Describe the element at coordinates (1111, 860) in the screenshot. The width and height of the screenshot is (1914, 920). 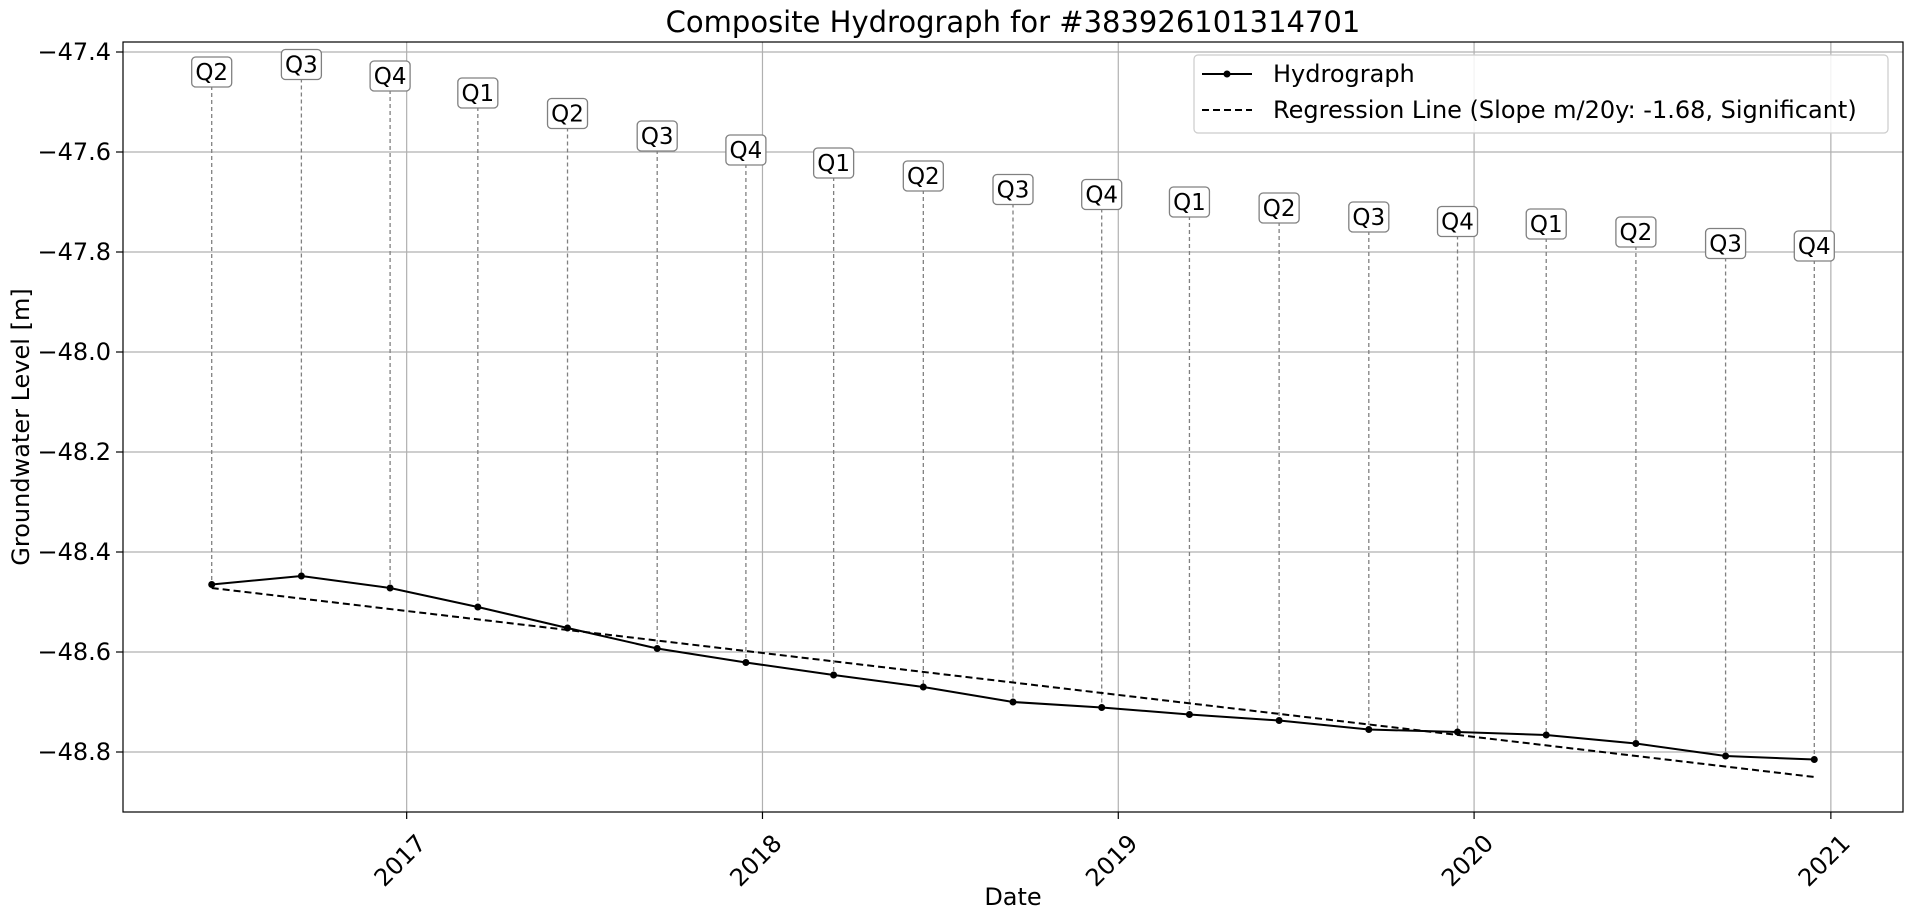
I see `x-tick-label: 2019` at that location.